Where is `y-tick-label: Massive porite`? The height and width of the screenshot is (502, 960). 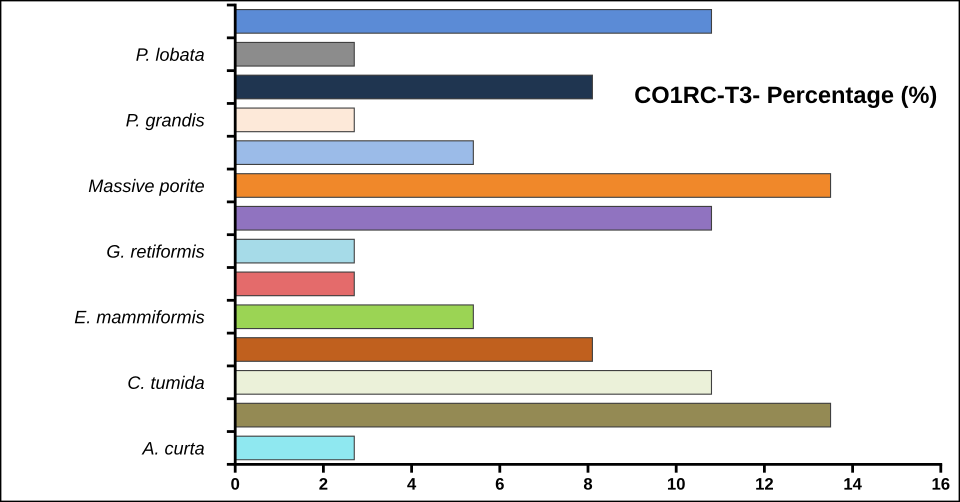
y-tick-label: Massive porite is located at coordinates (146, 187).